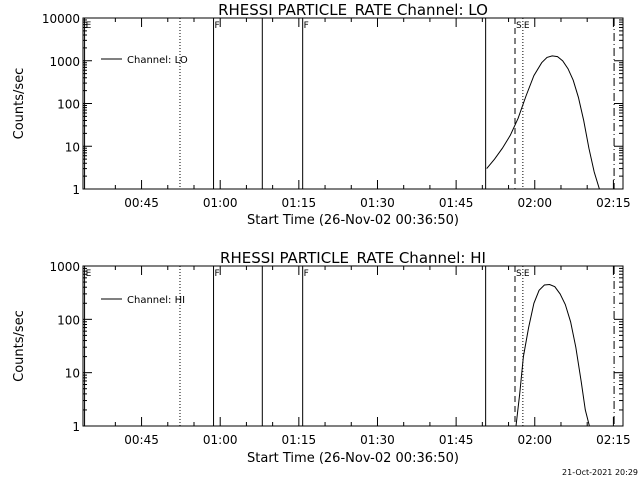 The image size is (640, 480). What do you see at coordinates (353, 258) in the screenshot?
I see `panel-2-title: RHESSI PARTICLE_RATE Channel: HI` at bounding box center [353, 258].